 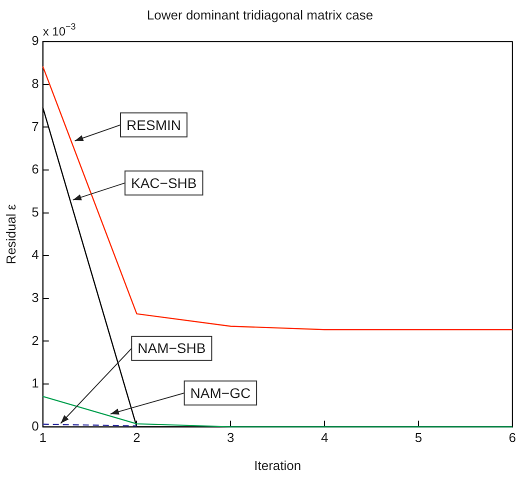 What do you see at coordinates (35, 40) in the screenshot?
I see `y-tick-label: 9` at bounding box center [35, 40].